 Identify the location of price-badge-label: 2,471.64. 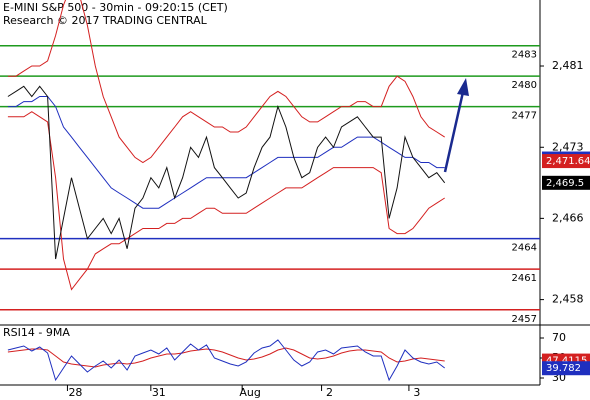
(568, 161).